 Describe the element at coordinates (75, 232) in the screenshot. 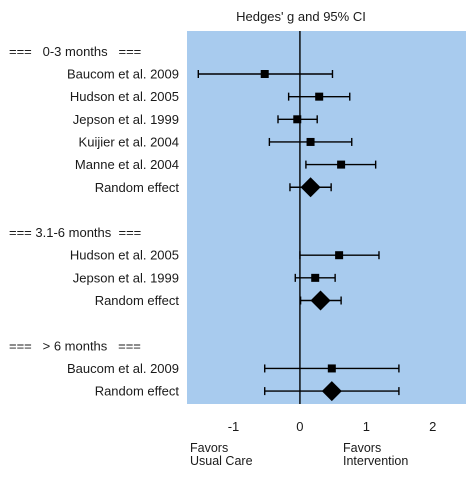

I see `subgroup-header: === 3.1-6 months ===` at that location.